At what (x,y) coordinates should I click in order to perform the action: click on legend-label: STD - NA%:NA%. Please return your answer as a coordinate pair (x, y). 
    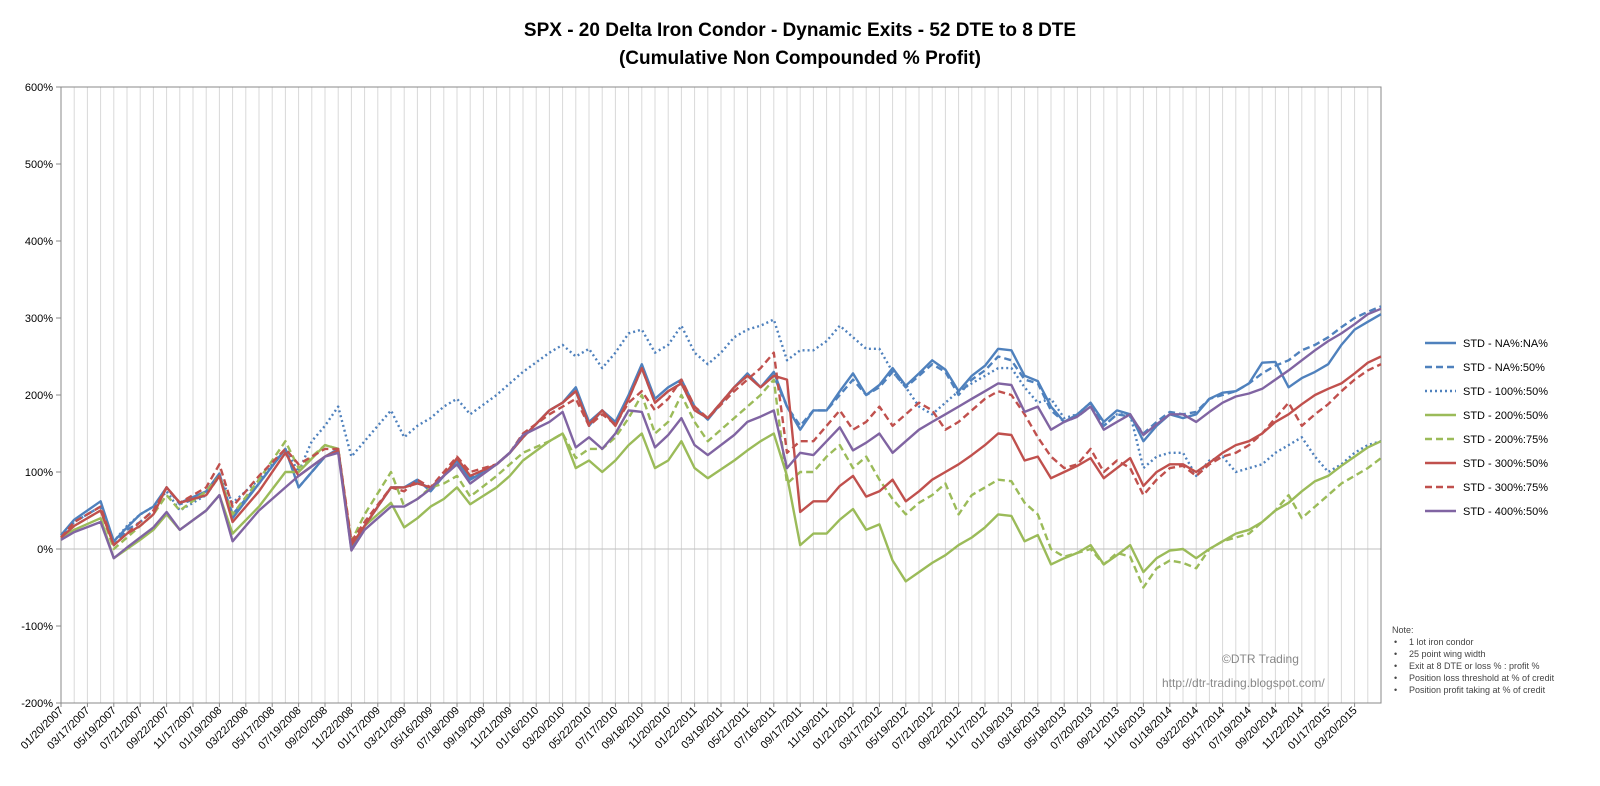
    Looking at the image, I should click on (1505, 344).